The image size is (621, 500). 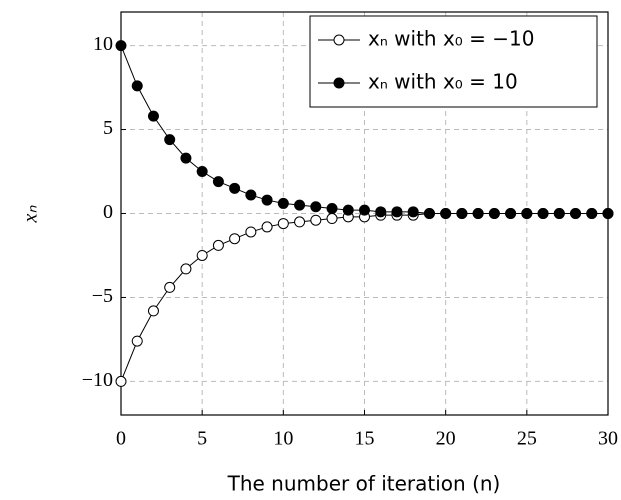 What do you see at coordinates (121, 439) in the screenshot?
I see `x-tick-label: 0` at bounding box center [121, 439].